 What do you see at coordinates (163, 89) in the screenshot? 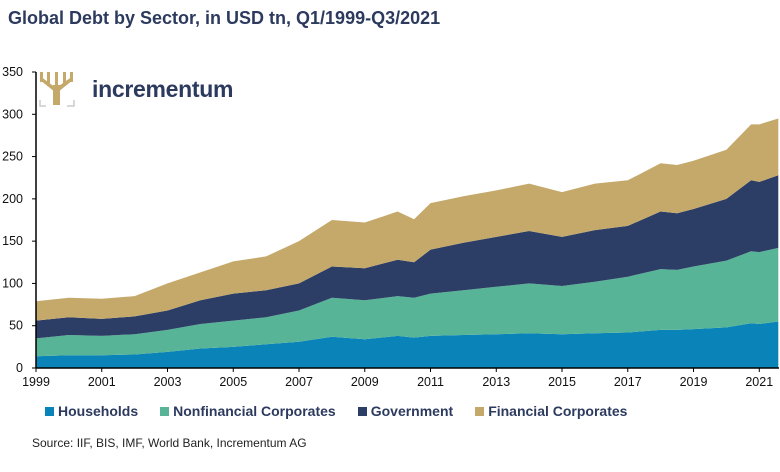
I see `brand-logo-text: incrementum` at bounding box center [163, 89].